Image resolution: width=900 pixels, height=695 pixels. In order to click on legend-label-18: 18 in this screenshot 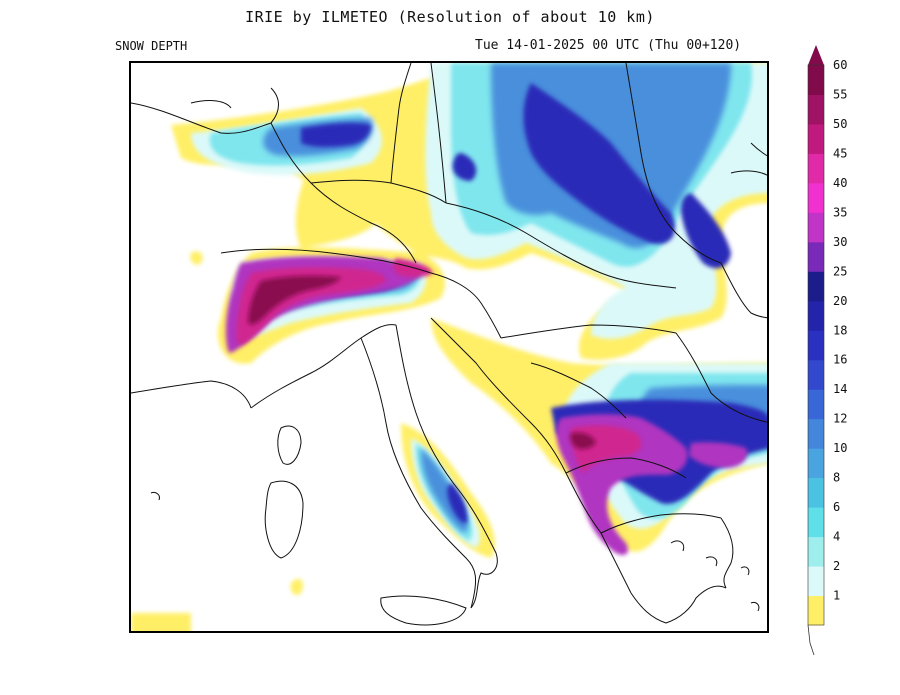, I will do `click(840, 330)`.